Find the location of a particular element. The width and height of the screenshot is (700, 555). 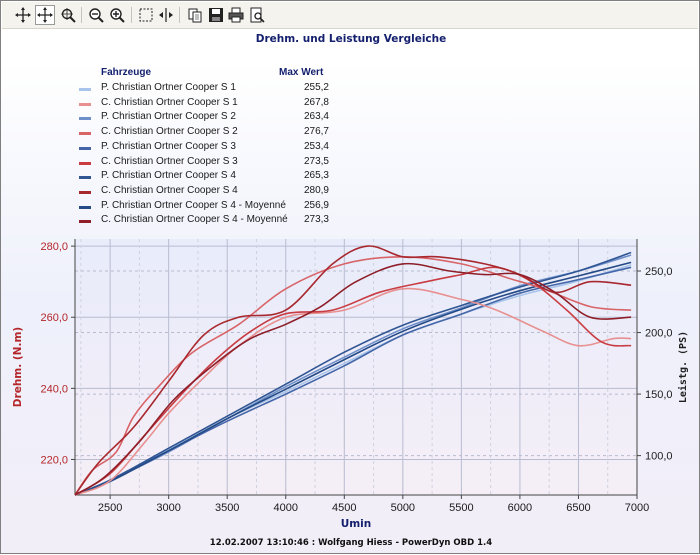

zoom-pan-icon is located at coordinates (68, 15).